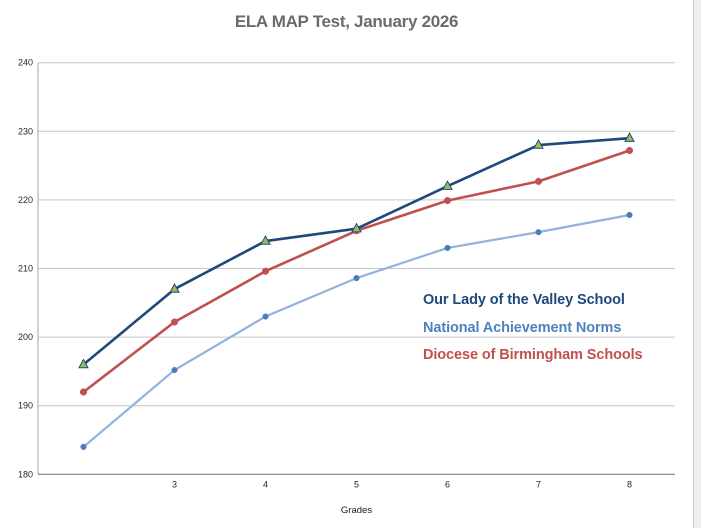 Image resolution: width=701 pixels, height=528 pixels. I want to click on x-axis-title: Grades, so click(356, 510).